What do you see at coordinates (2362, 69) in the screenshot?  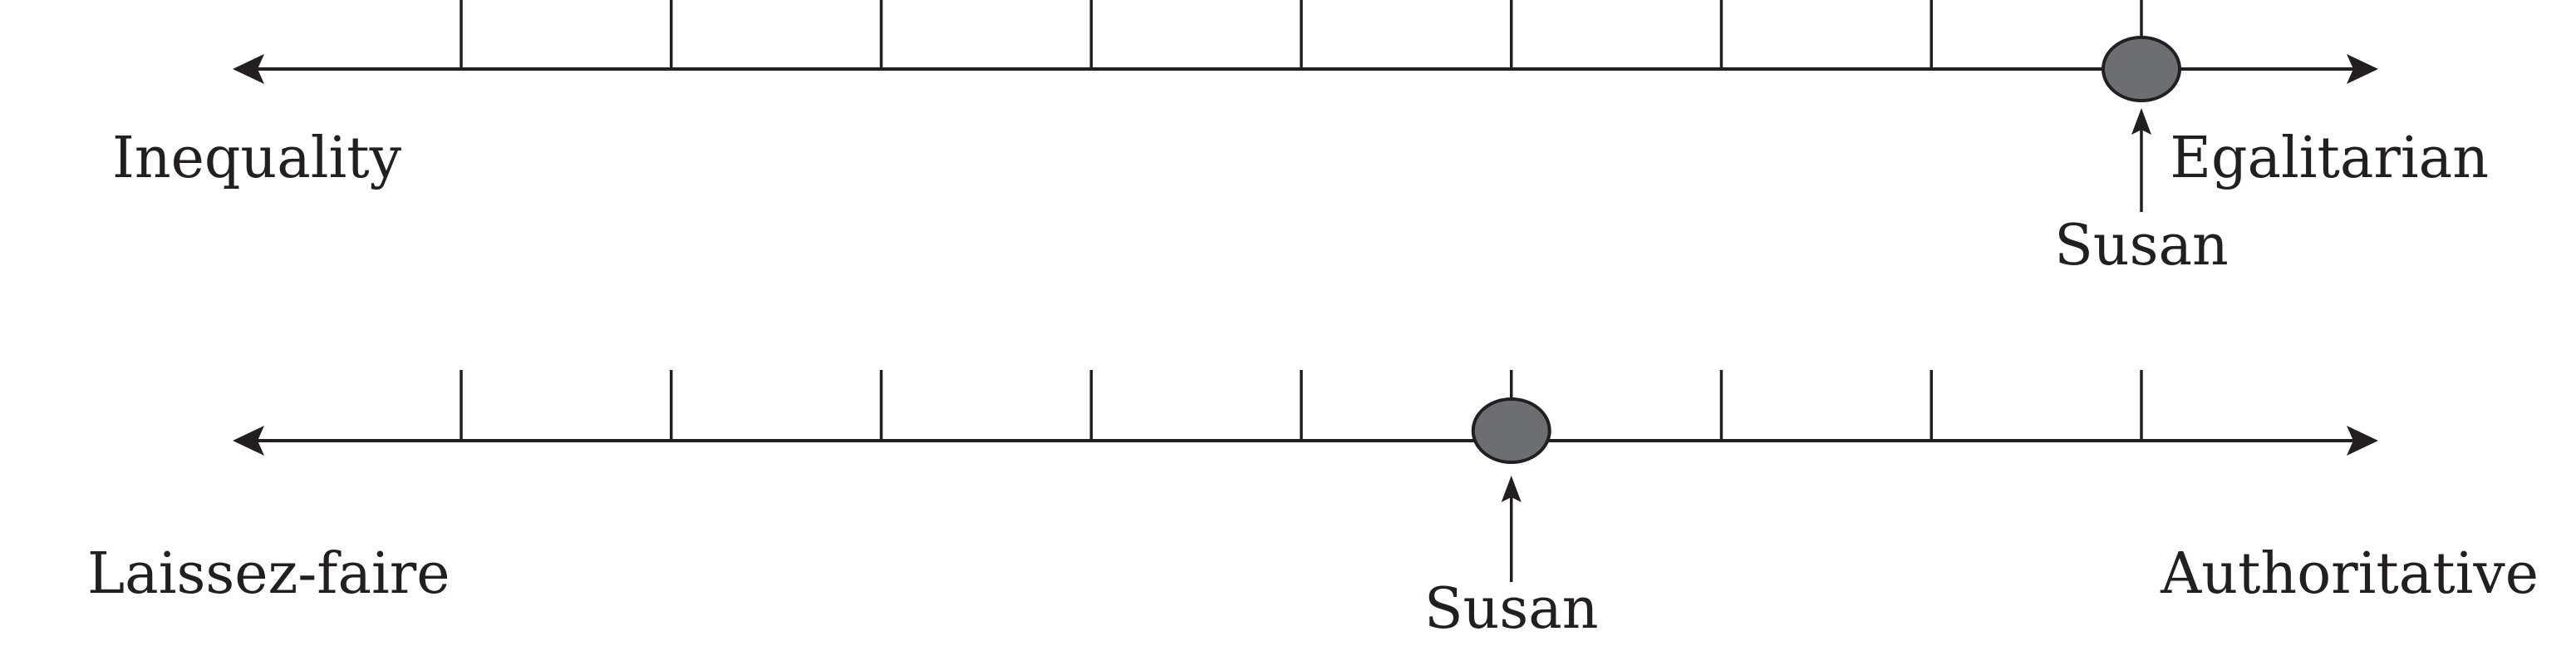 I see `scale-1-right-arrowhead` at bounding box center [2362, 69].